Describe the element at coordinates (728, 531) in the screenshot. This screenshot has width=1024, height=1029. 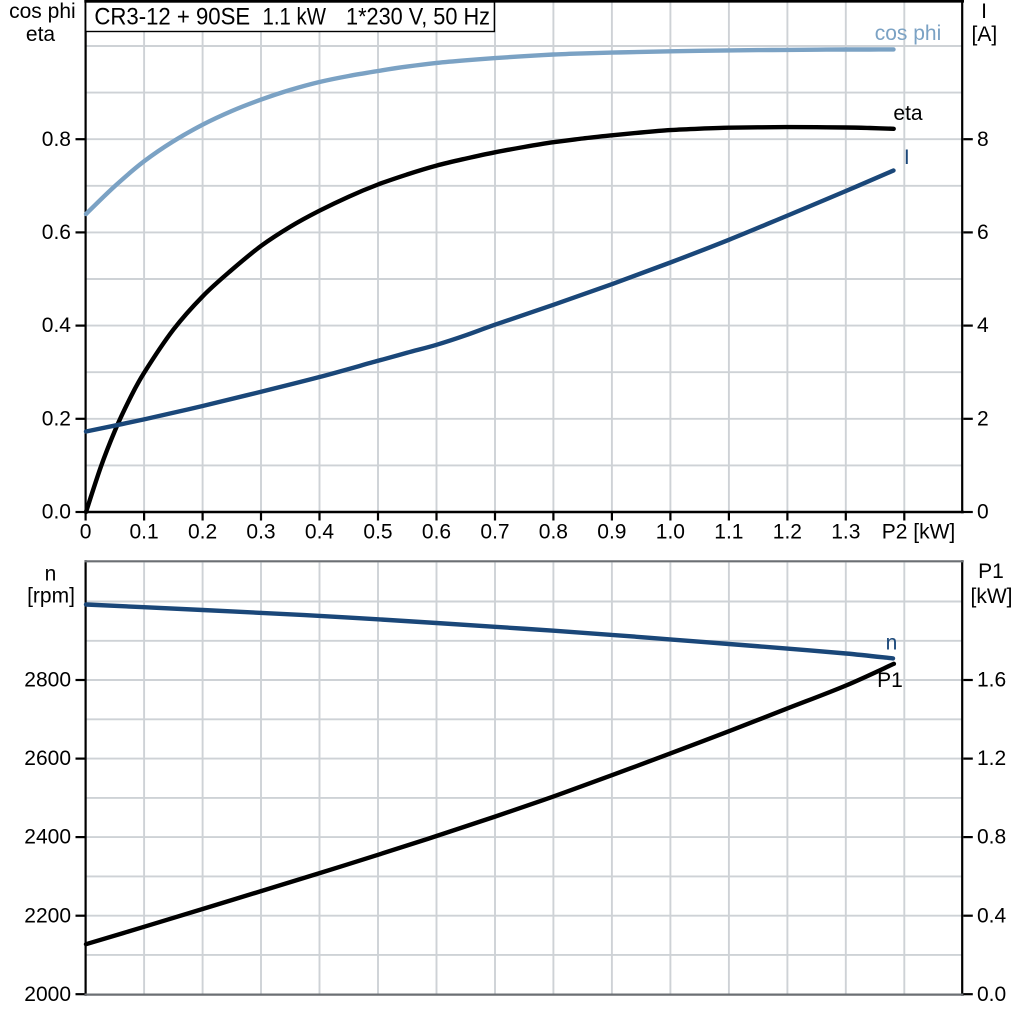
I see `svg-text: 1.1` at that location.